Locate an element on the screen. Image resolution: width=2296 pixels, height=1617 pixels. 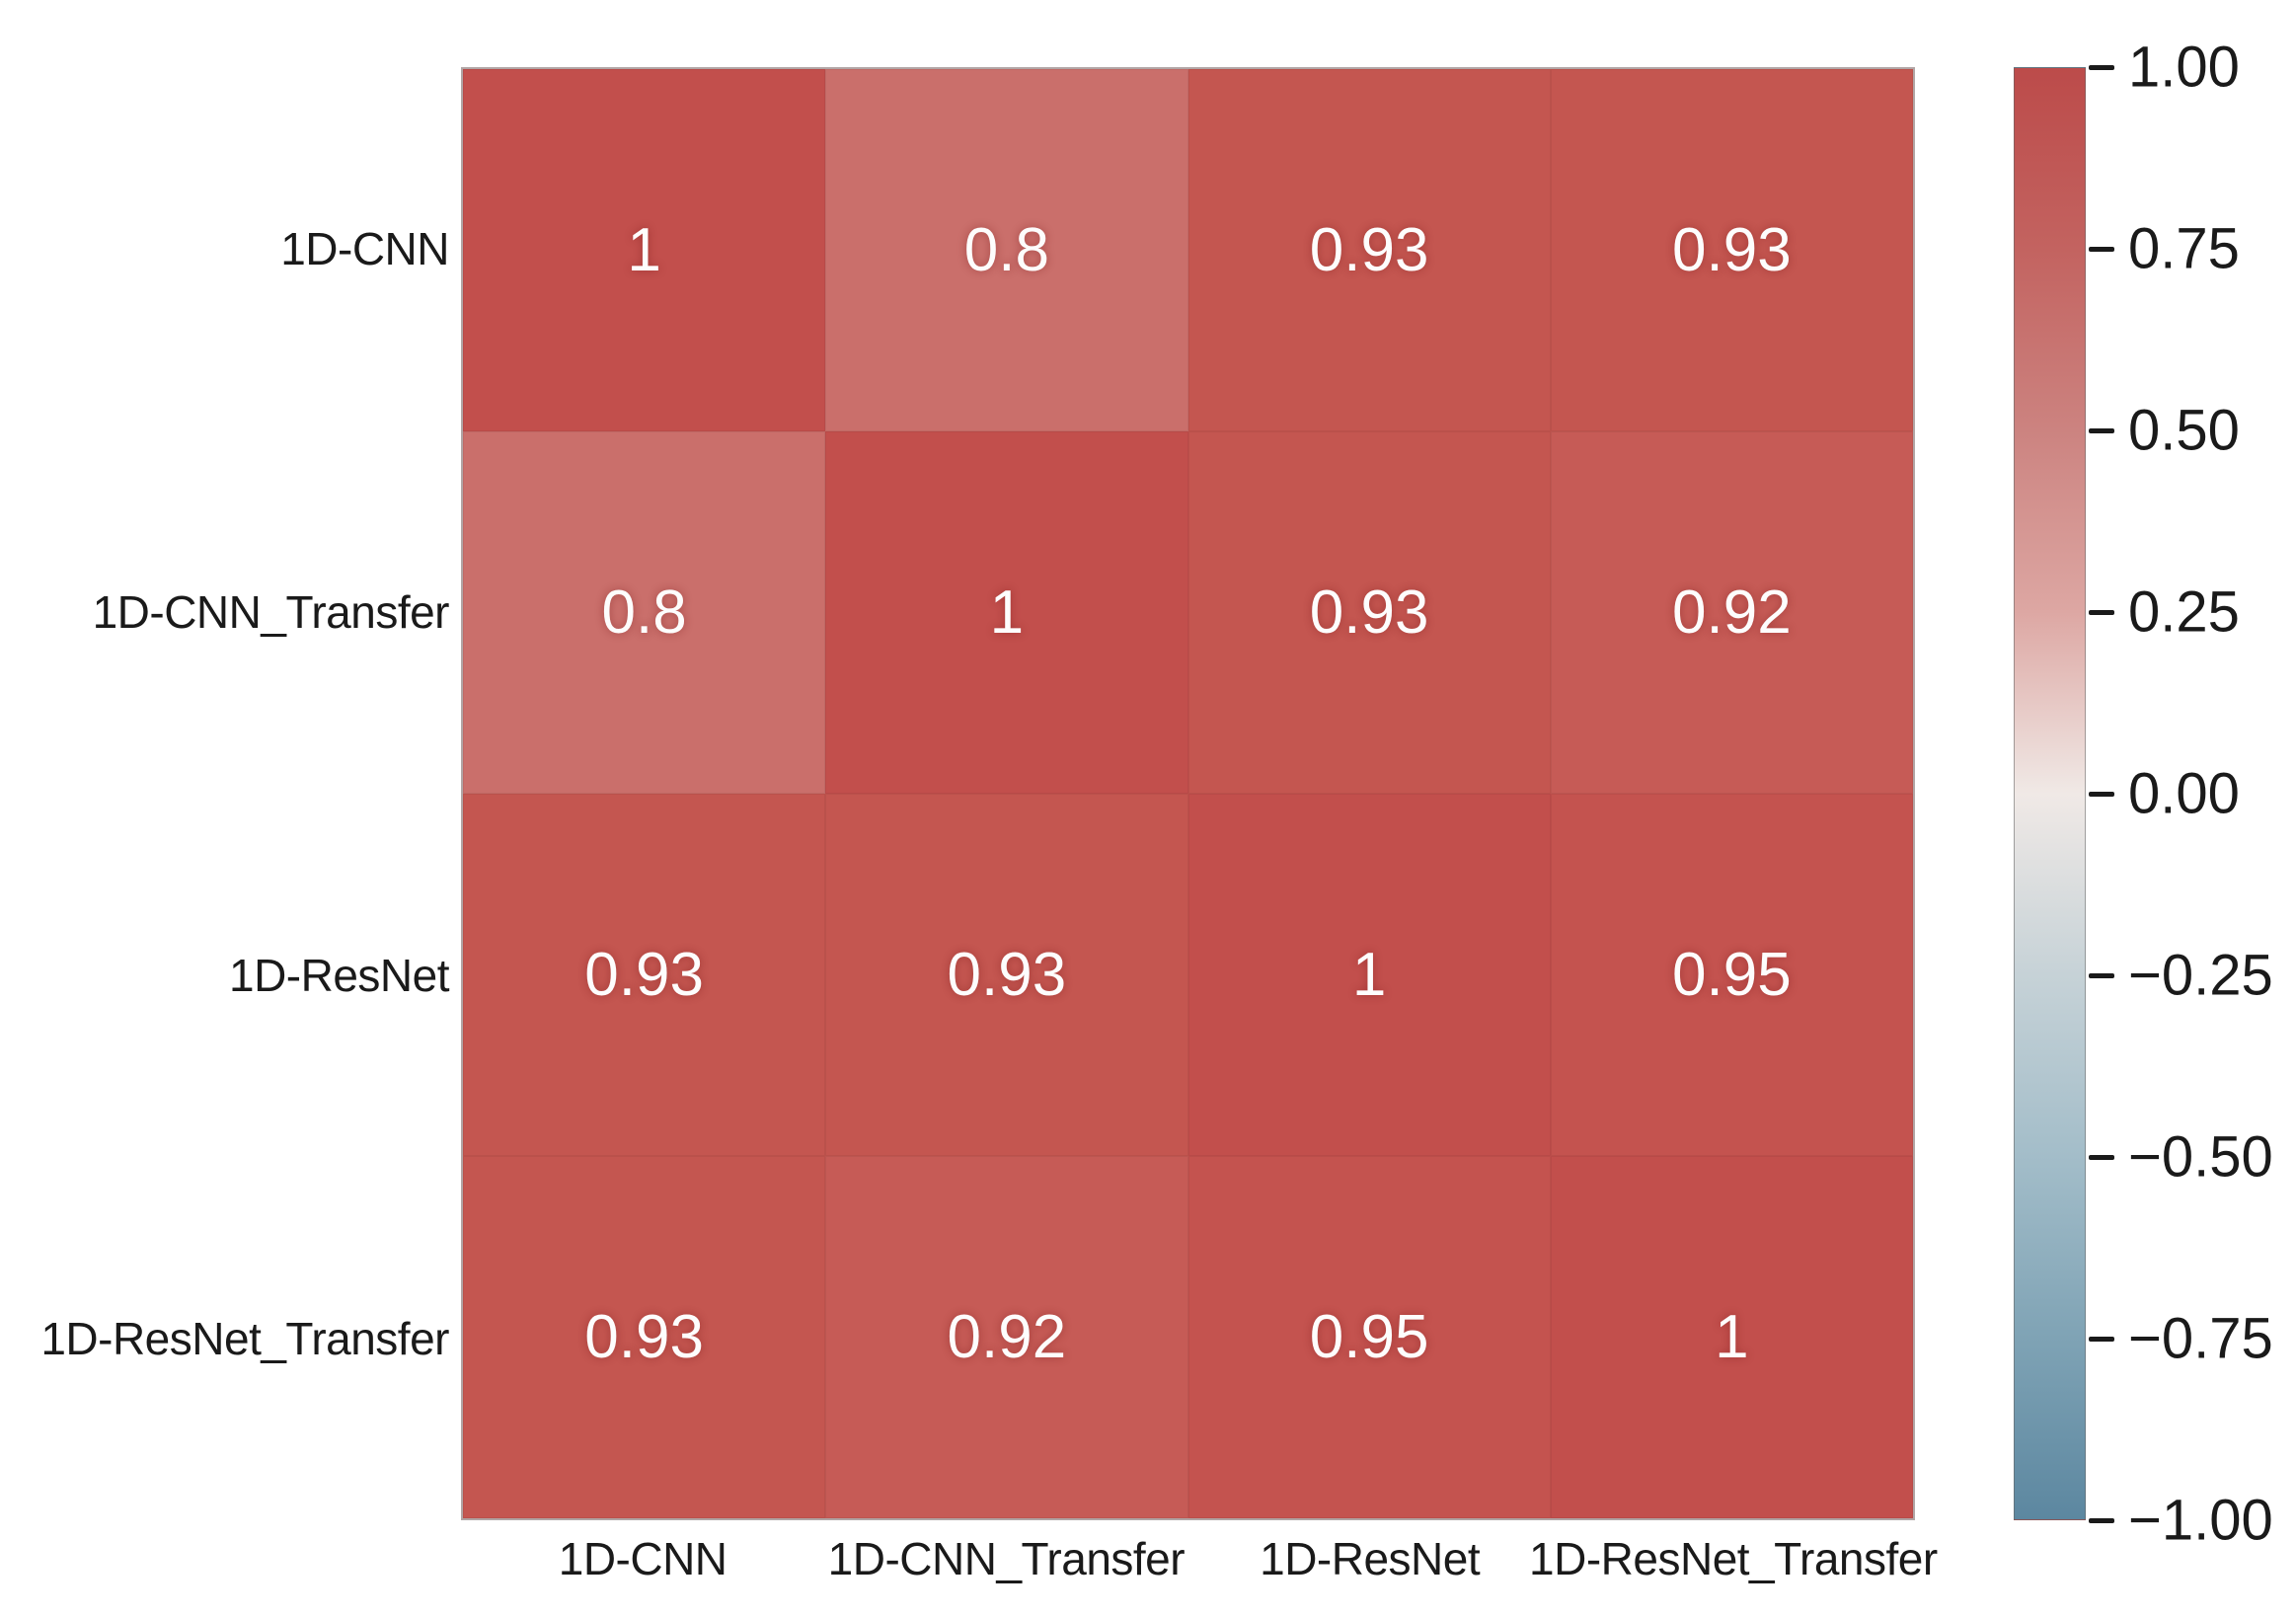
x-tick-label: 1D-CNN_Transfer is located at coordinates (1006, 1558).